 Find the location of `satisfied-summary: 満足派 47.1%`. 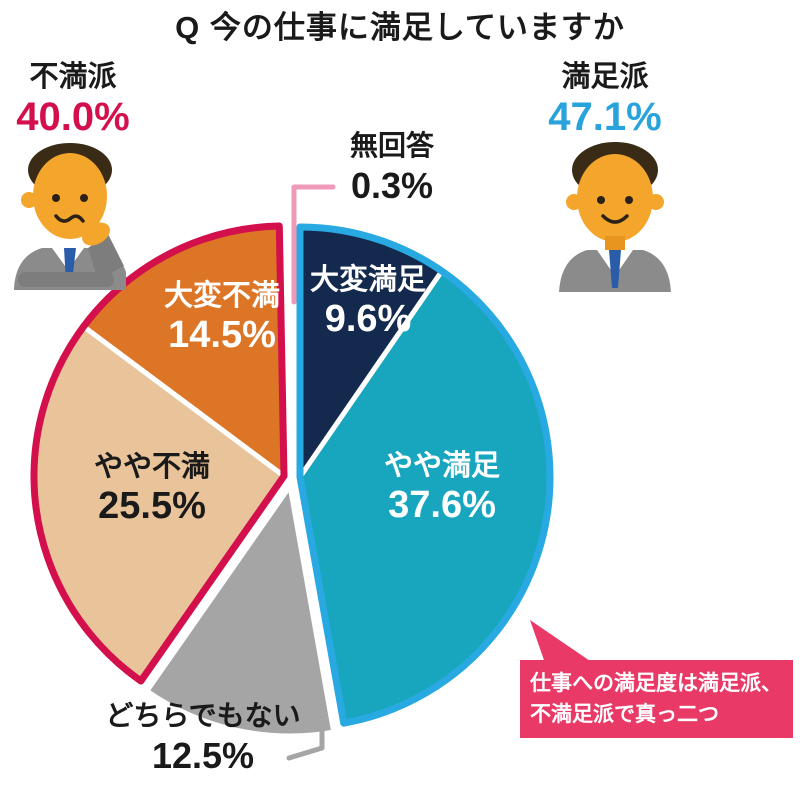

satisfied-summary: 満足派 47.1% is located at coordinates (605, 99).